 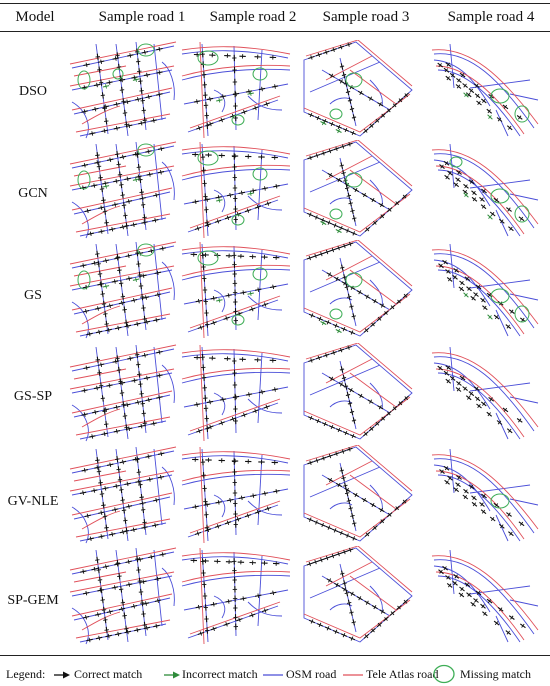 What do you see at coordinates (491, 17) in the screenshot?
I see `header-sample-road-4: Sample road 4` at bounding box center [491, 17].